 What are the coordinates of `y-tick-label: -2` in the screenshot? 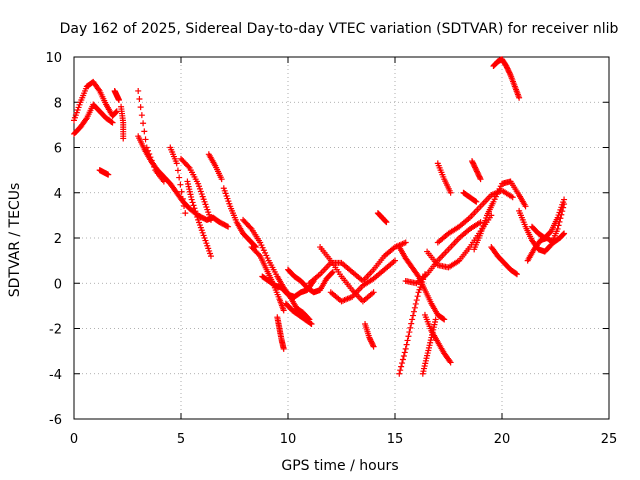 It's located at (55, 330).